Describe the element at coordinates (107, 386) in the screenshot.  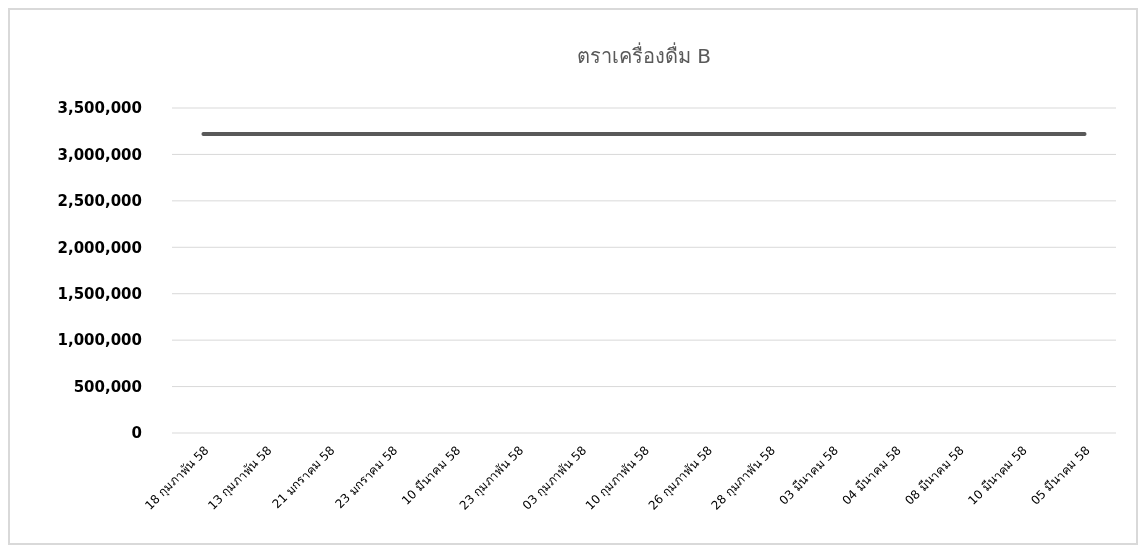
I see `y-tick-label: 500,000` at that location.